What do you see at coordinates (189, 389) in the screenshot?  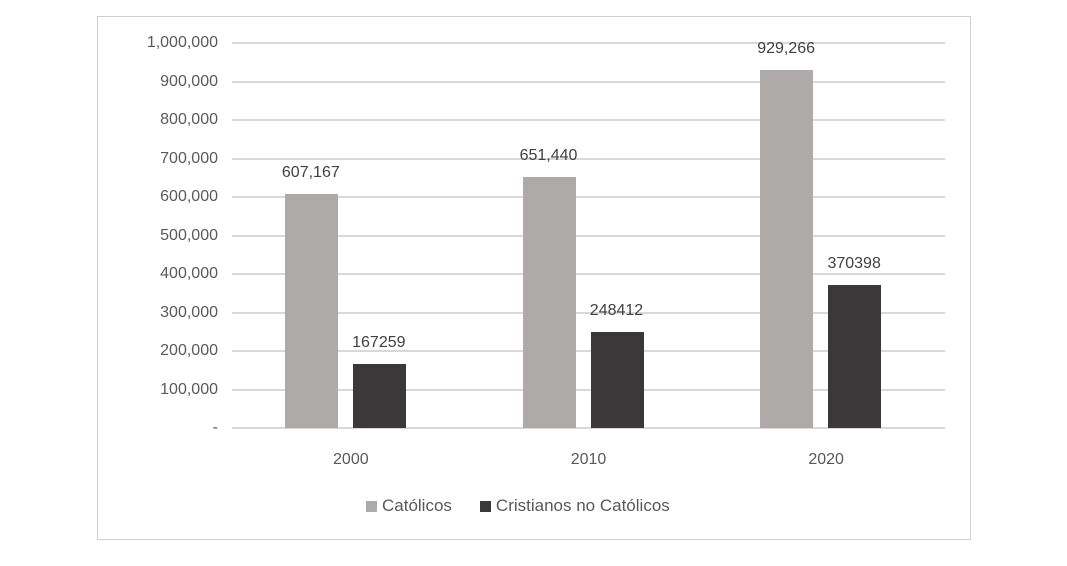 I see `y-tick-label: 100,000` at bounding box center [189, 389].